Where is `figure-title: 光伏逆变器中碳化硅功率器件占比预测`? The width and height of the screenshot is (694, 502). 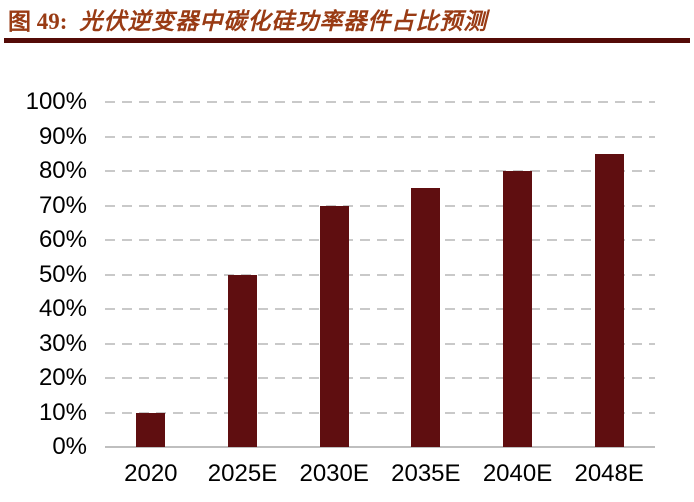
figure-title: 光伏逆变器中碳化硅功率器件占比预测 is located at coordinates (283, 21).